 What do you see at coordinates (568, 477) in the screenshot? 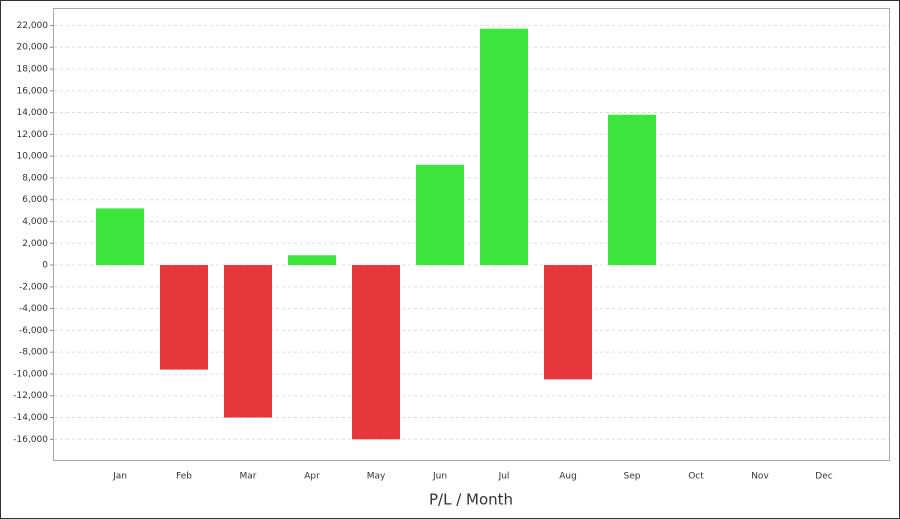
I see `x-tick-label: Aug` at bounding box center [568, 477].